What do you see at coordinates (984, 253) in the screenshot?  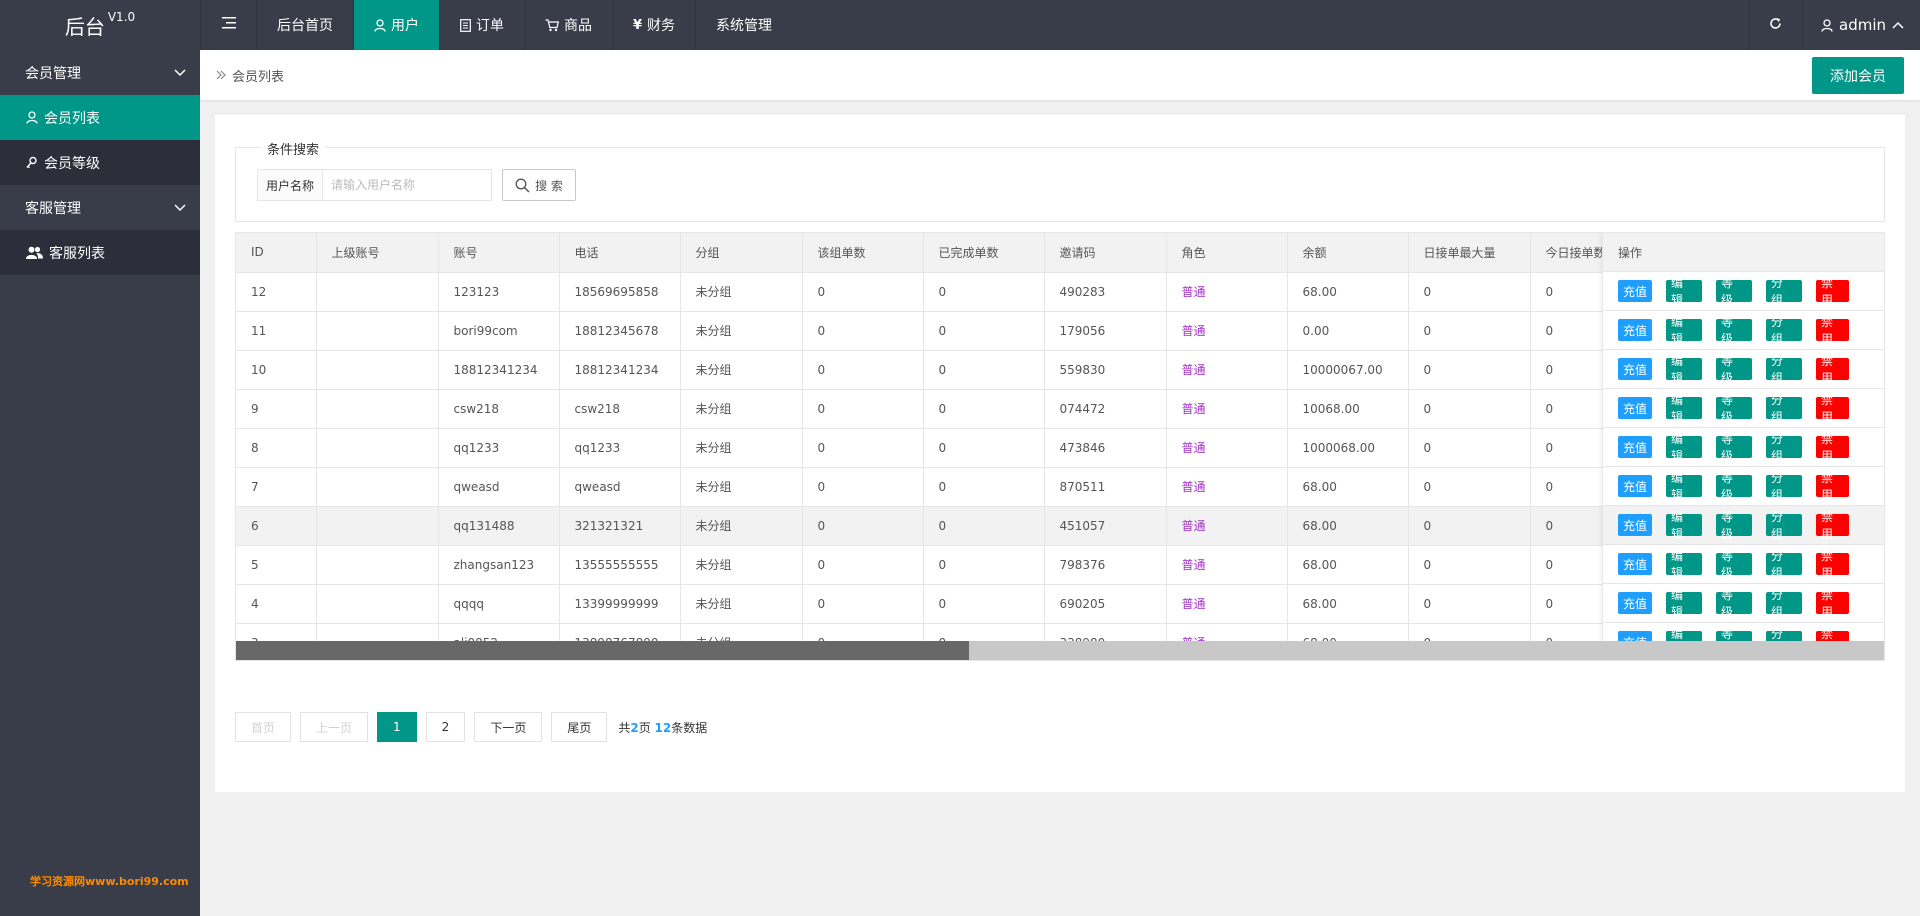 I see `column-header: 已完成单数` at bounding box center [984, 253].